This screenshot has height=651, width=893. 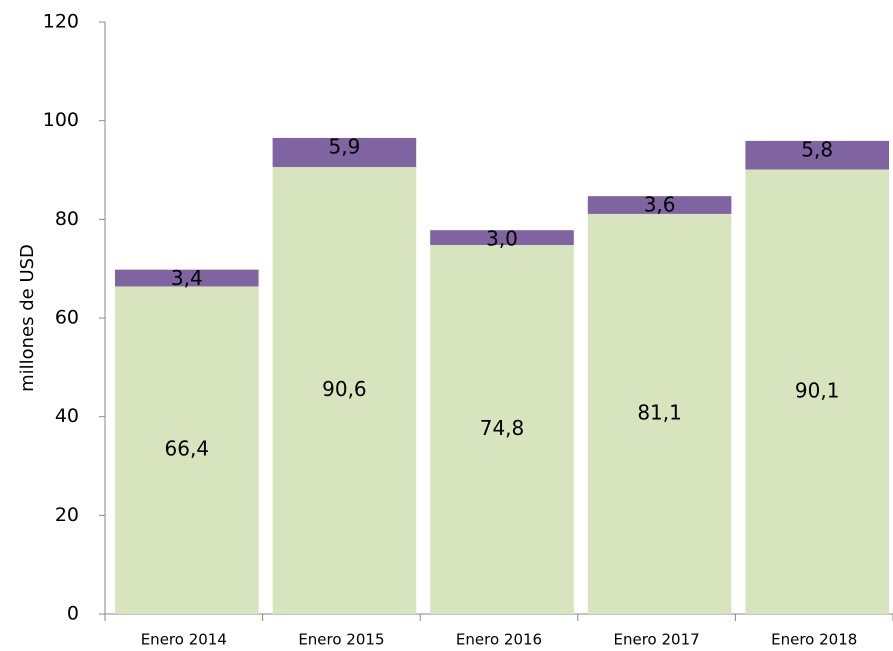 What do you see at coordinates (499, 640) in the screenshot?
I see `x-tick-label: Enero 2016` at bounding box center [499, 640].